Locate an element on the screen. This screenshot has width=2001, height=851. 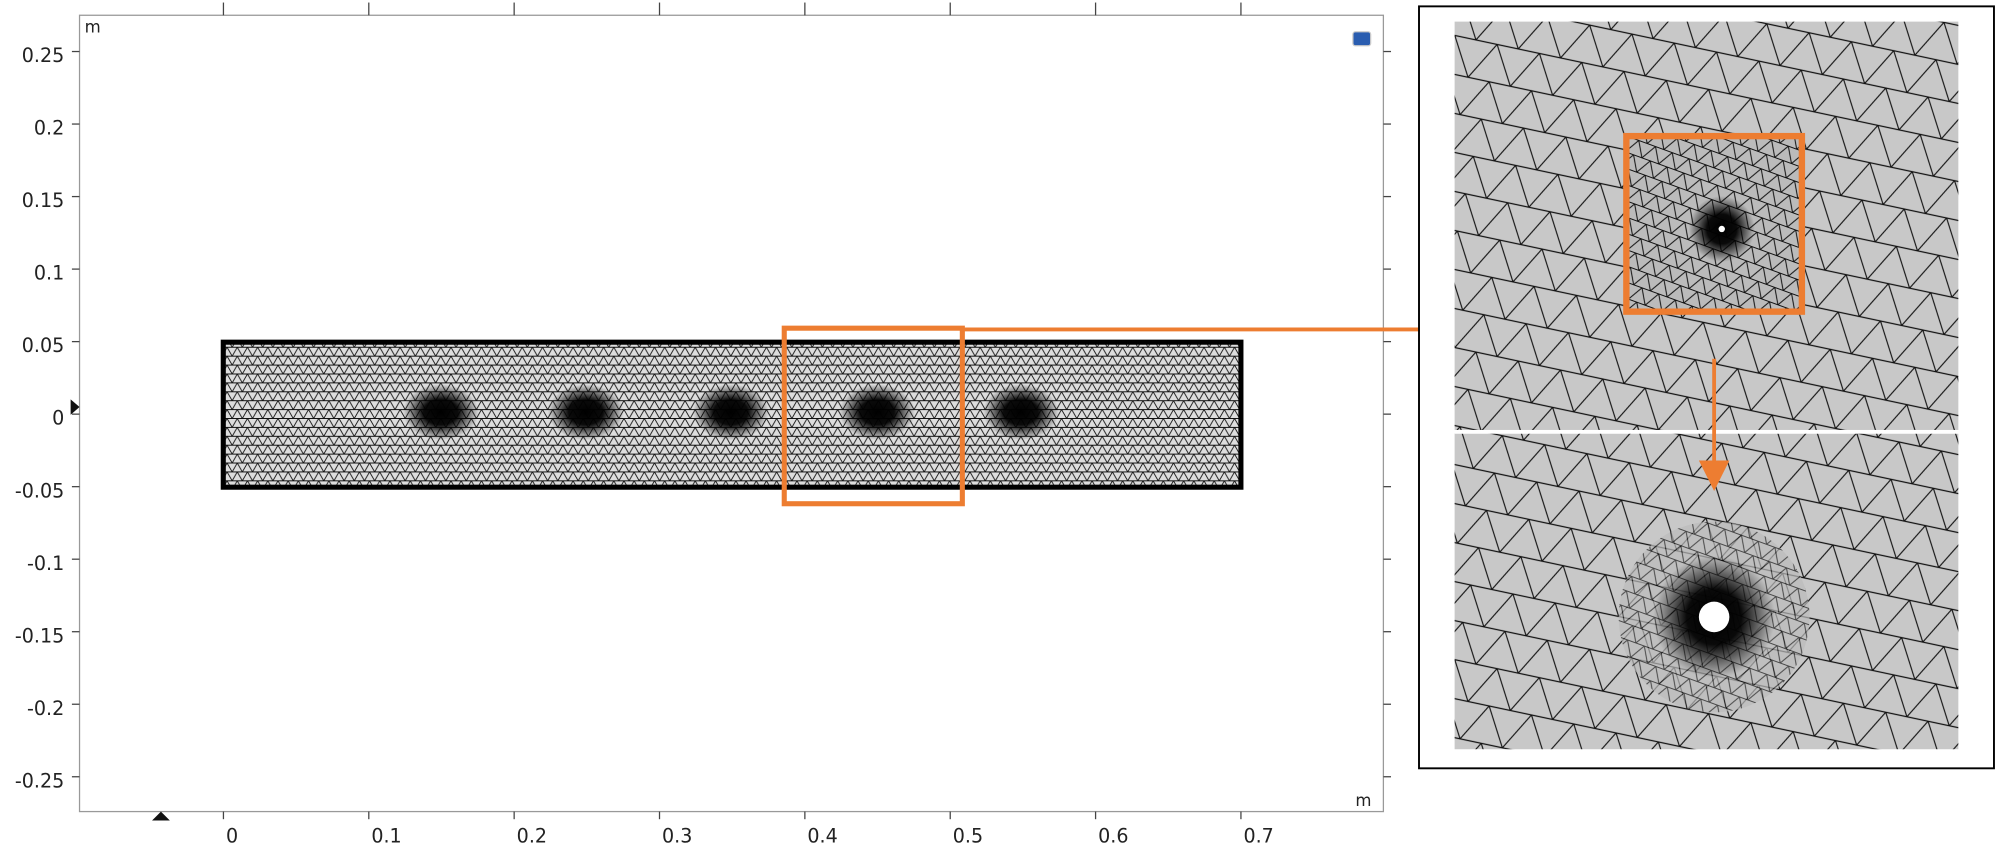
y-tick-label: 0.2 is located at coordinates (49, 129).